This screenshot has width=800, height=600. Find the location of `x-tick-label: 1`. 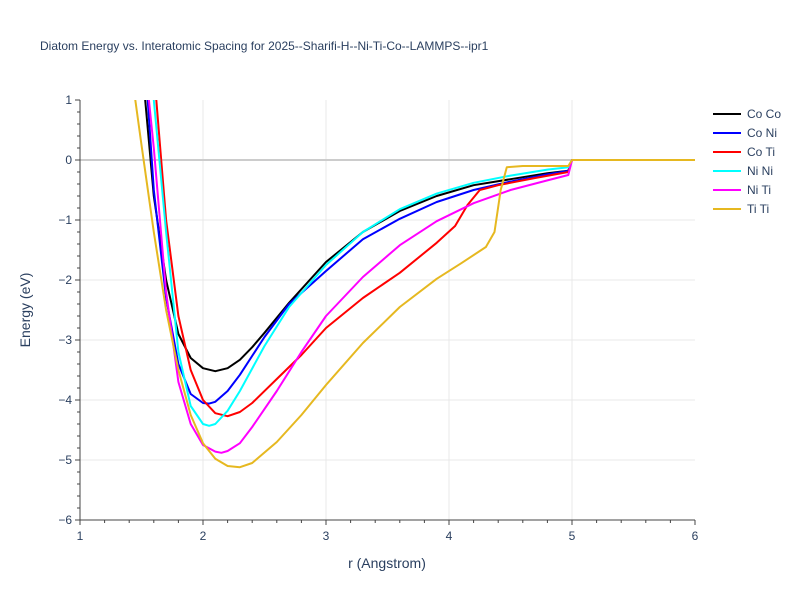

x-tick-label: 1 is located at coordinates (80, 536).